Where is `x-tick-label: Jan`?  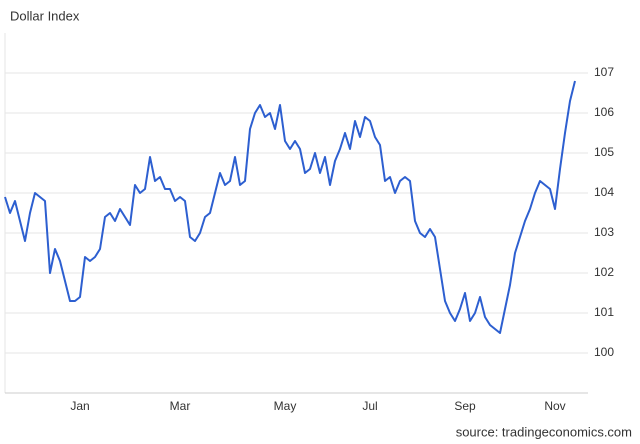
x-tick-label: Jan is located at coordinates (79, 406).